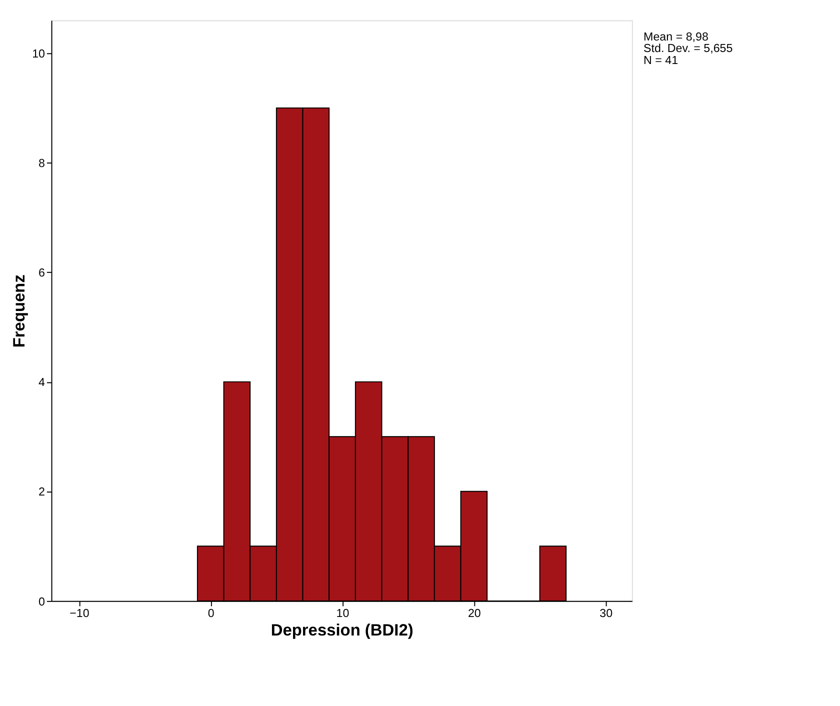  Describe the element at coordinates (342, 630) in the screenshot. I see `x-axis-title: Depression (BDI2)` at that location.